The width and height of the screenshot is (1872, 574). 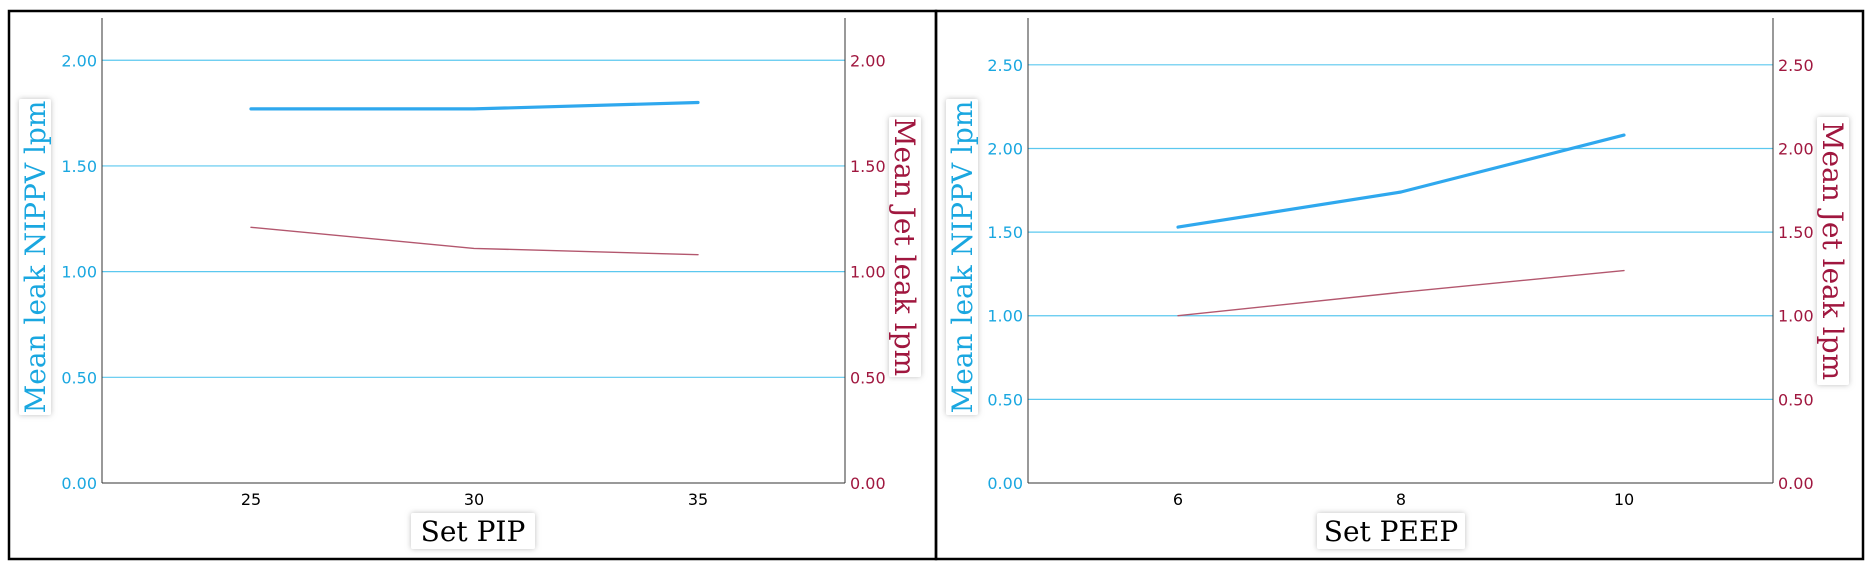 What do you see at coordinates (1005, 232) in the screenshot?
I see `y-tick-left-peep: 1.50` at bounding box center [1005, 232].